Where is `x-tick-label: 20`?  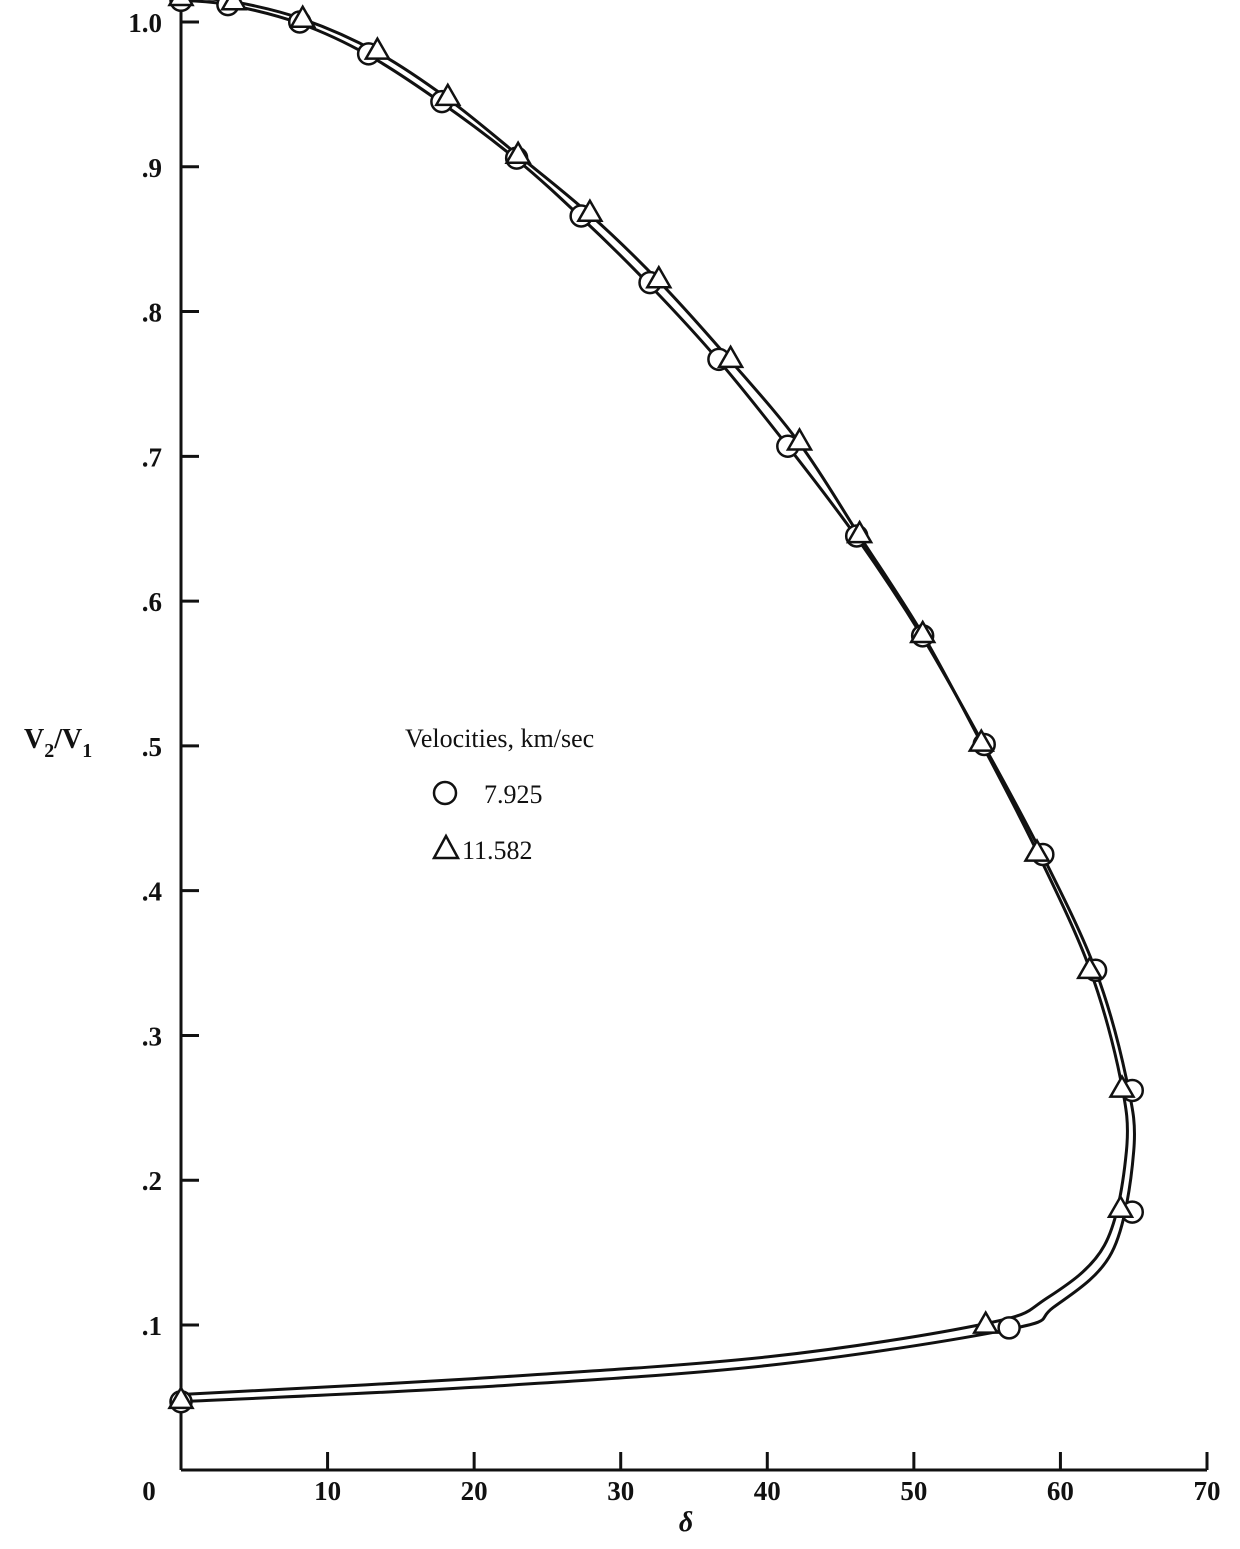 x-tick-label: 20 is located at coordinates (474, 1491).